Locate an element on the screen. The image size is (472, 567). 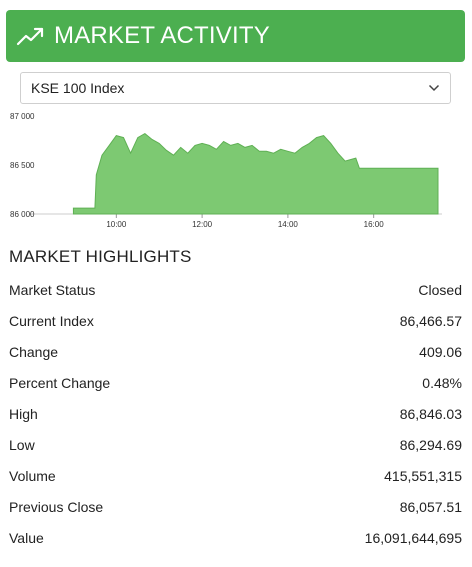
highlight-value: 409.06 is located at coordinates (440, 351).